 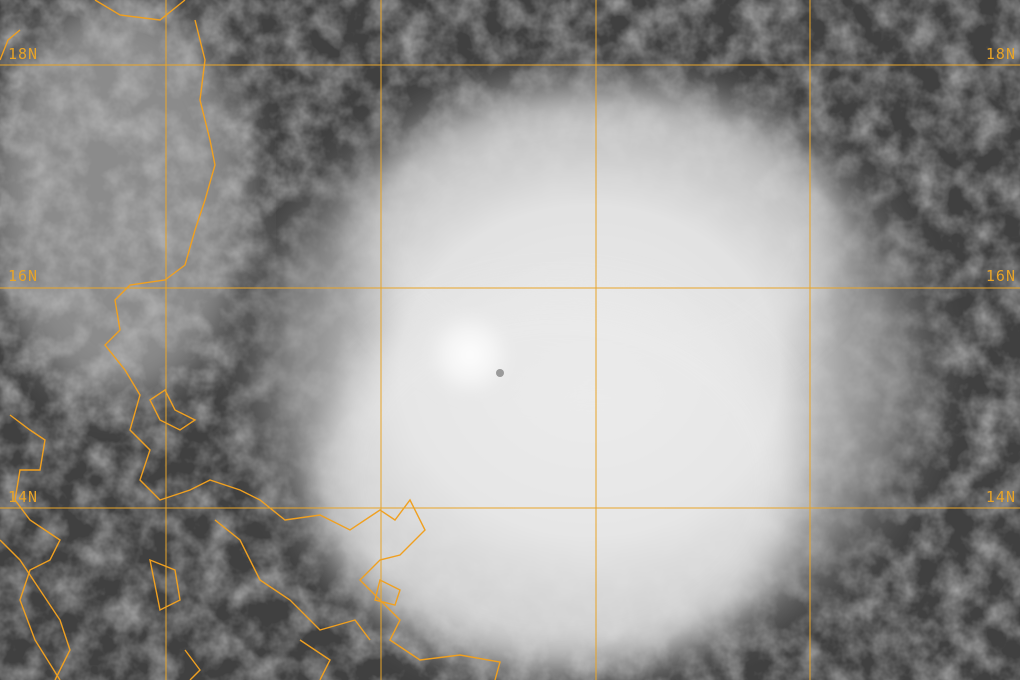 What do you see at coordinates (23, 497) in the screenshot?
I see `lat-label-14n-left: 14N` at bounding box center [23, 497].